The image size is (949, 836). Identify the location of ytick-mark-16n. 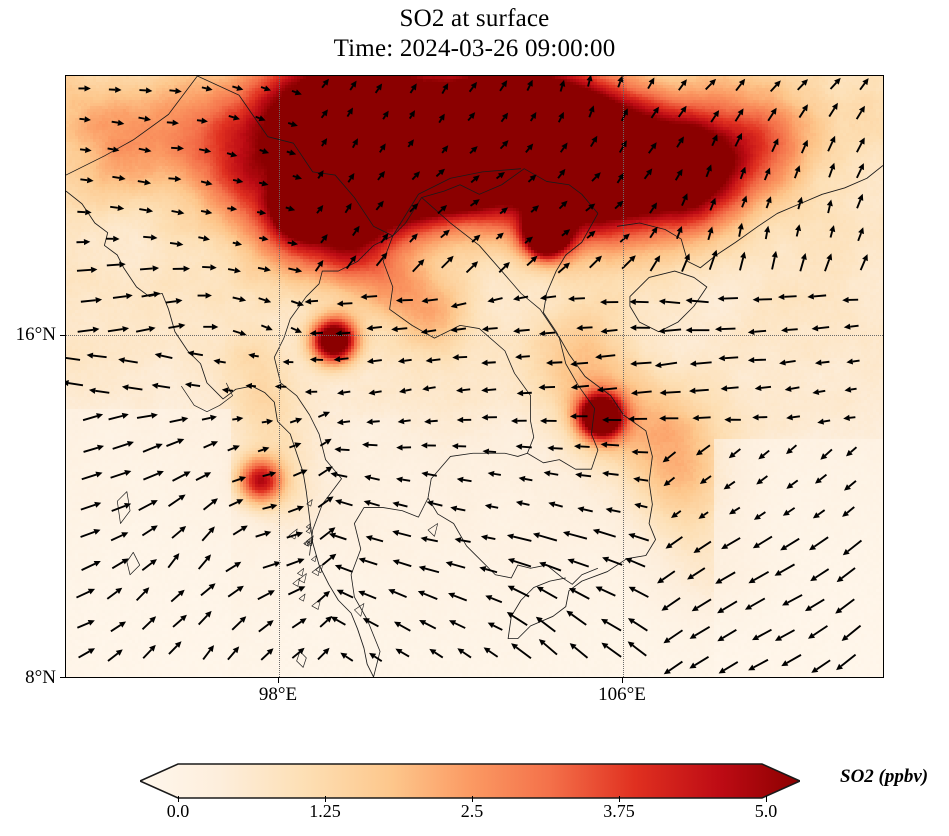
(62, 336).